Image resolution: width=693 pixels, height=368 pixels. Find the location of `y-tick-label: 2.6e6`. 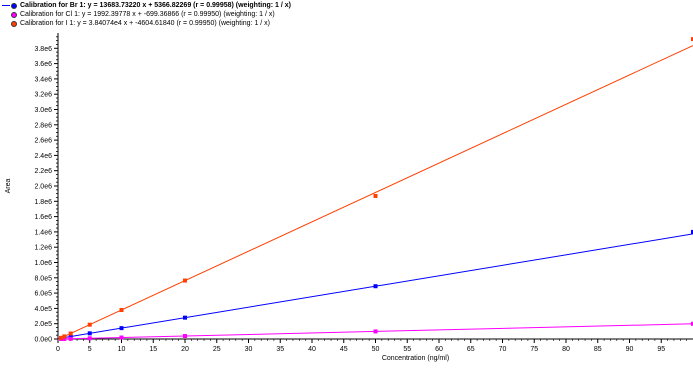

y-tick-label: 2.6e6 is located at coordinates (43, 141).